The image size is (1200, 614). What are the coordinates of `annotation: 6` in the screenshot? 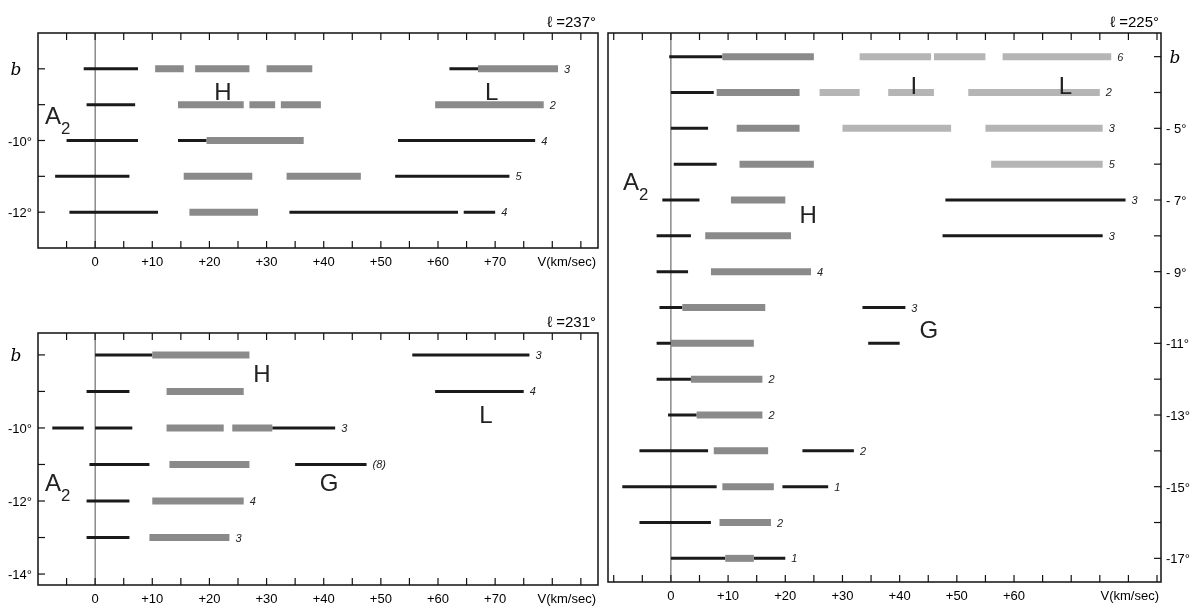 It's located at (1121, 56).